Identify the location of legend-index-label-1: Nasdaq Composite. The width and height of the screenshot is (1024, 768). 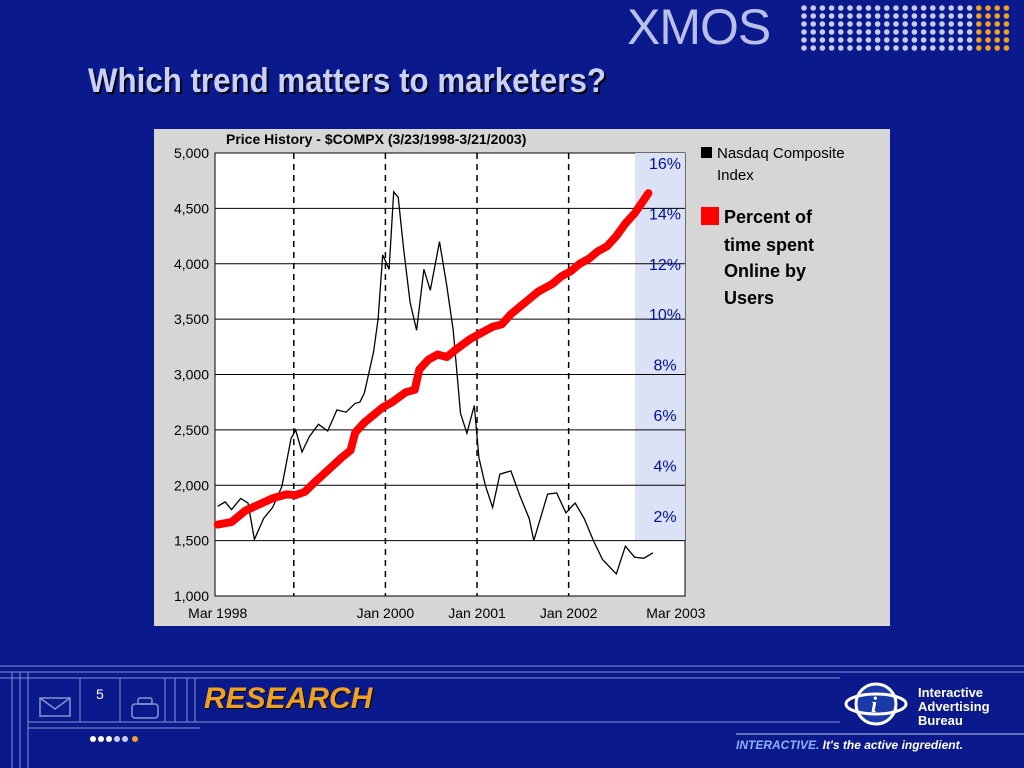
(781, 153).